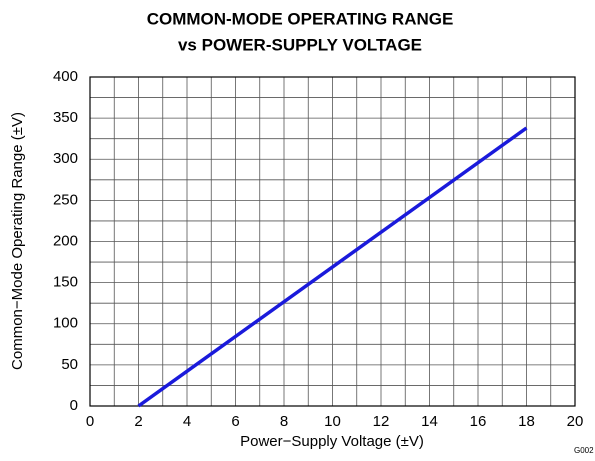 This screenshot has width=595, height=461. Describe the element at coordinates (478, 421) in the screenshot. I see `x-tick-label: 16` at that location.